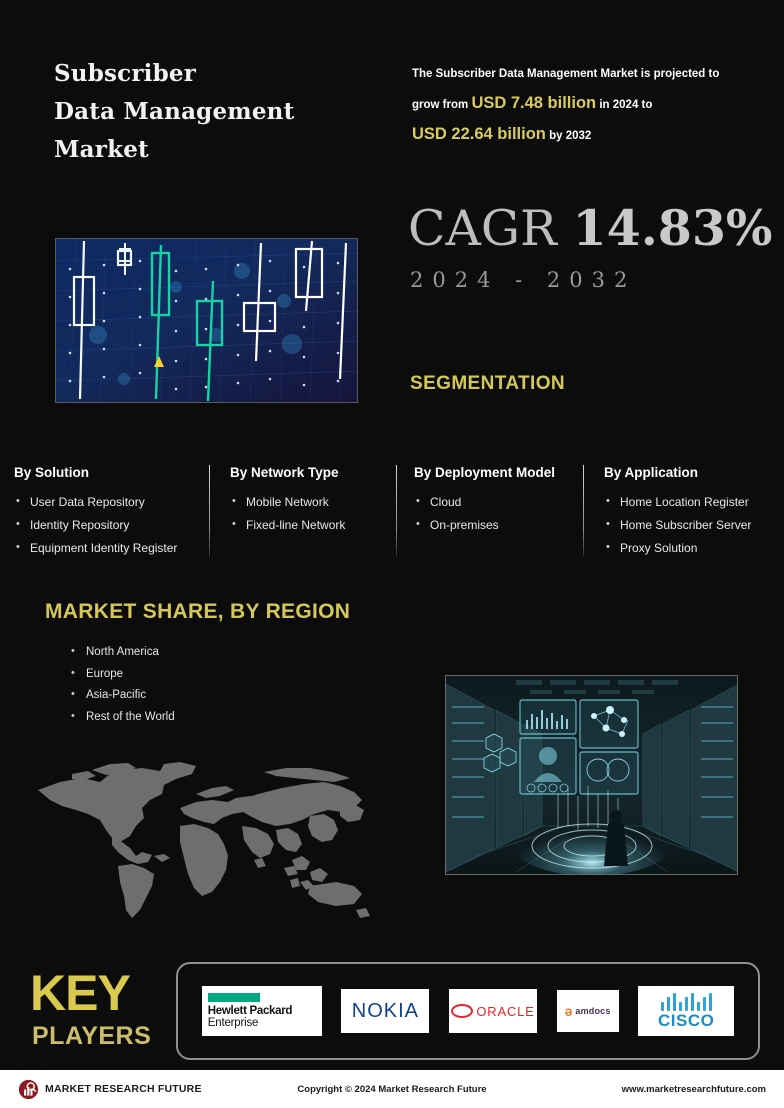 Image resolution: width=784 pixels, height=1108 pixels. I want to click on world-map, so click(199, 844).